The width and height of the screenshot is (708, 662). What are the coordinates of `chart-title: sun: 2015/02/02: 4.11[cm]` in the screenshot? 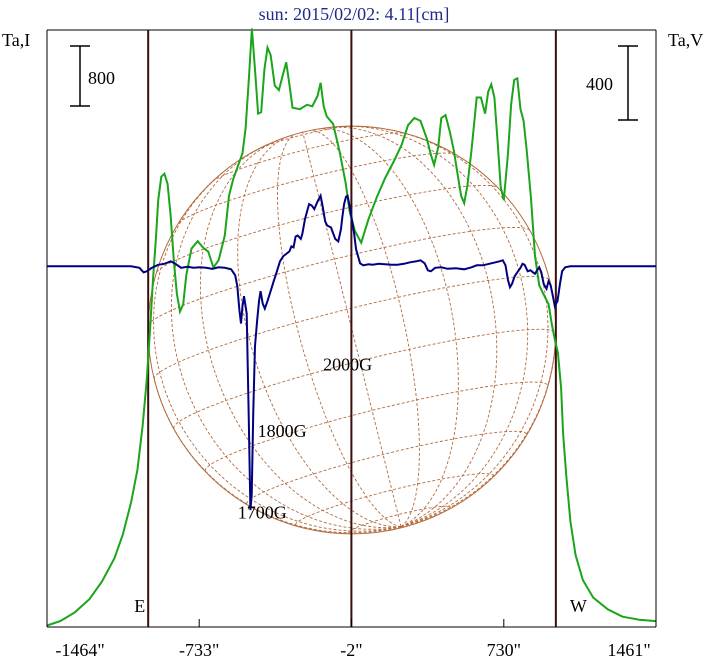 It's located at (354, 14).